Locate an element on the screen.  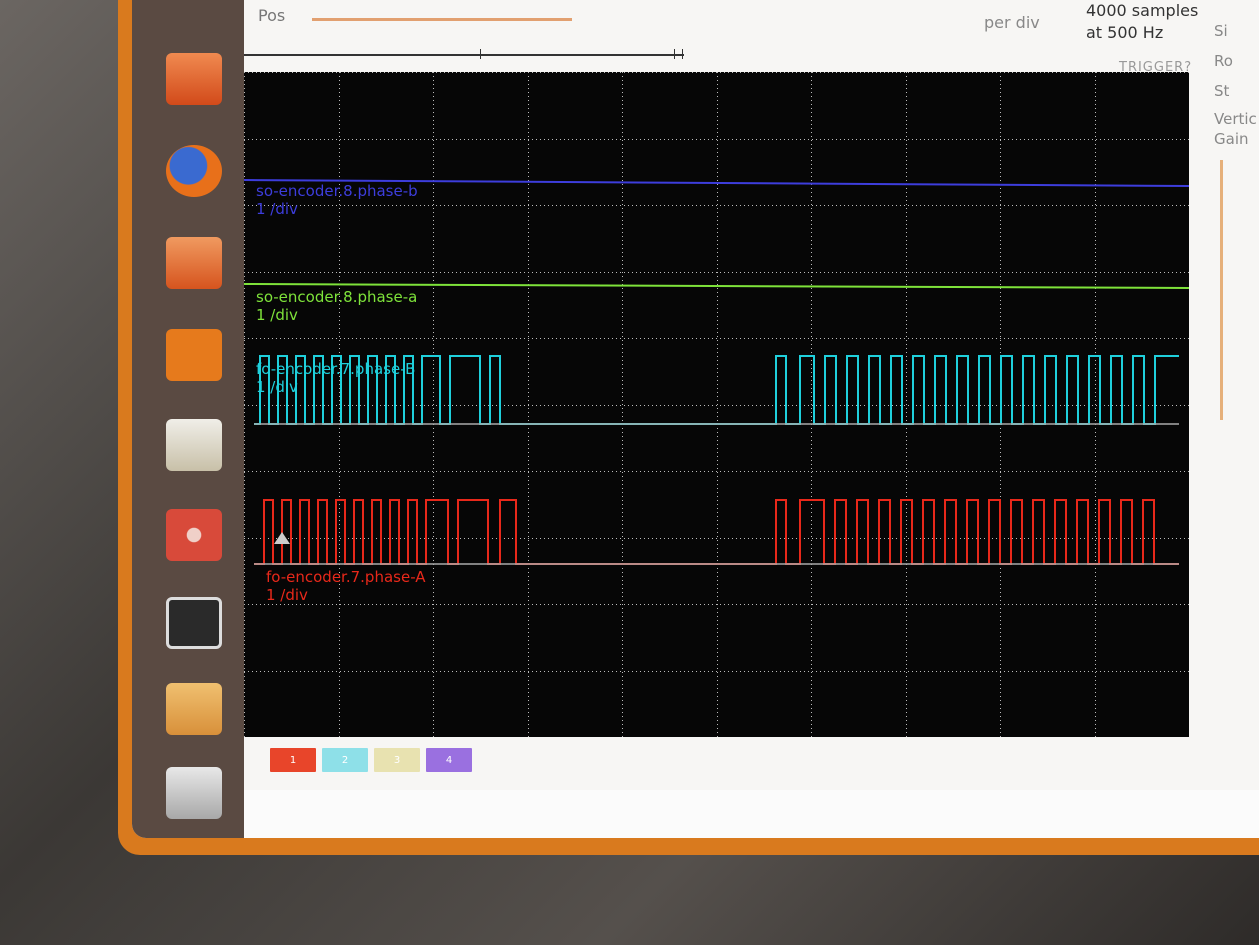
channel-tab-4: 4 is located at coordinates (449, 760).